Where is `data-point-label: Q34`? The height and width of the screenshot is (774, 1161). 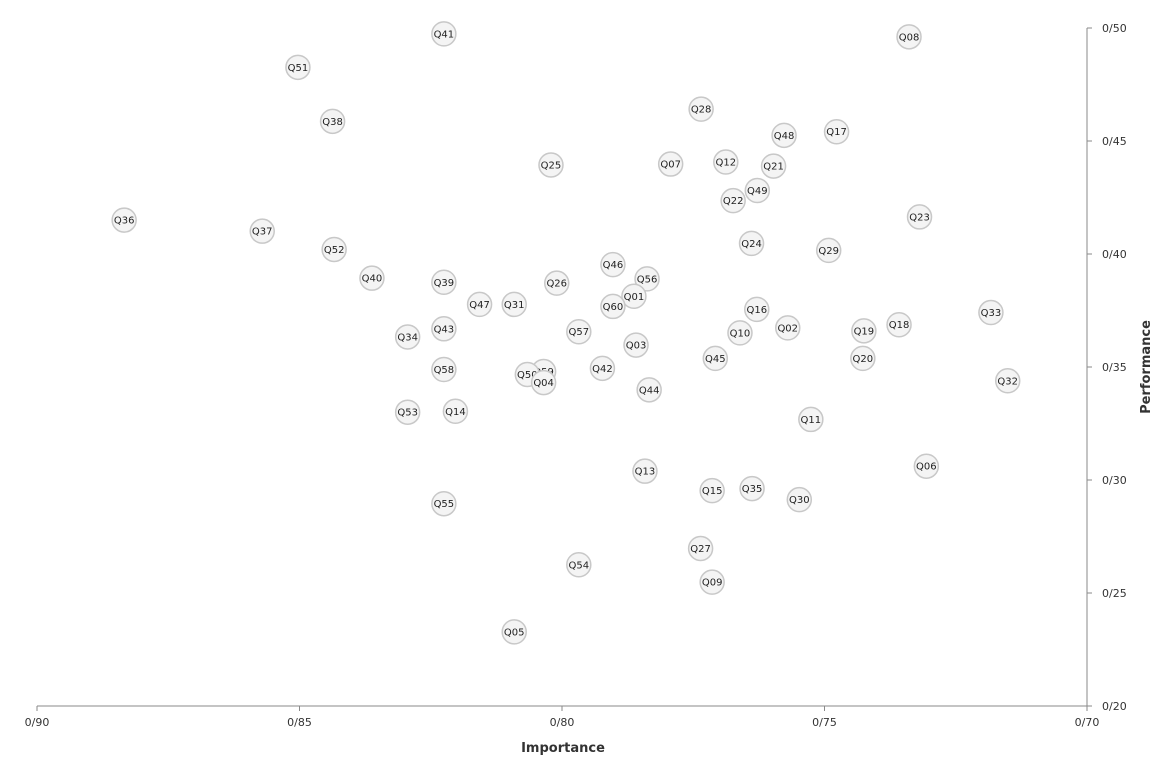 data-point-label: Q34 is located at coordinates (407, 337).